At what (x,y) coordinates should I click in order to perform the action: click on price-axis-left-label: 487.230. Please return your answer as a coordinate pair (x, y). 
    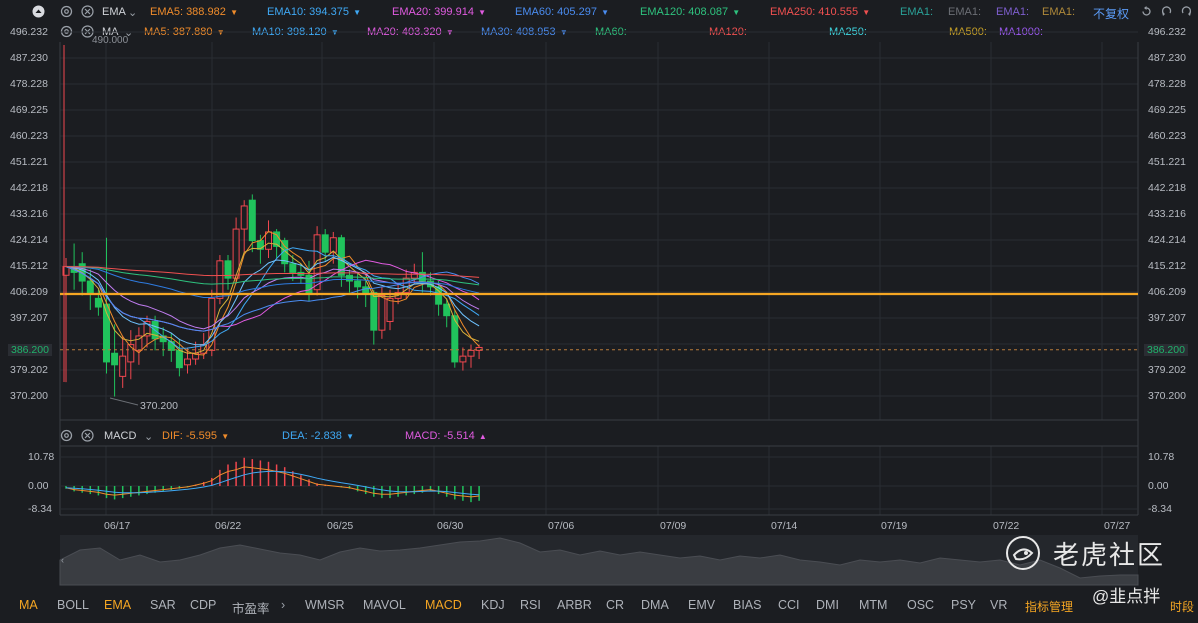
    Looking at the image, I should click on (29, 58).